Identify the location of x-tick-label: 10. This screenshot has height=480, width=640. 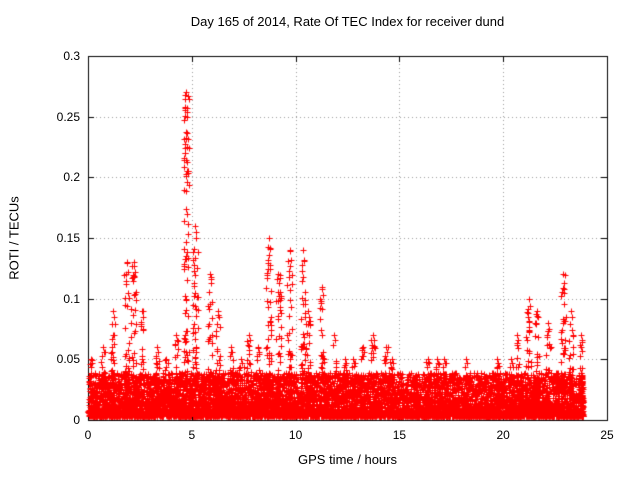
(295, 435).